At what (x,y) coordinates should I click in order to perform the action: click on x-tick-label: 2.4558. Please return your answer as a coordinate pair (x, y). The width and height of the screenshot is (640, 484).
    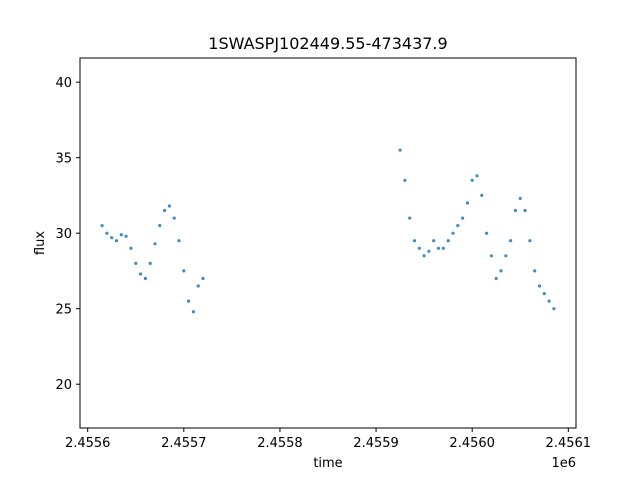
    Looking at the image, I should click on (280, 443).